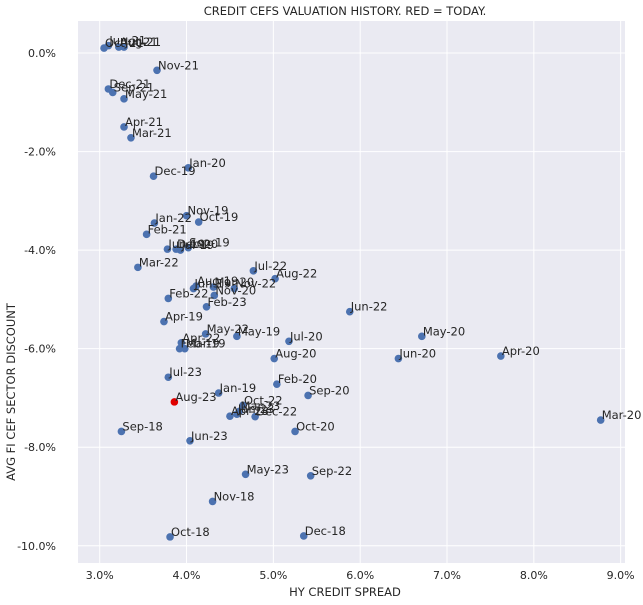 This screenshot has width=643, height=605. Describe the element at coordinates (187, 575) in the screenshot. I see `x-tick-label: 4.0%` at that location.